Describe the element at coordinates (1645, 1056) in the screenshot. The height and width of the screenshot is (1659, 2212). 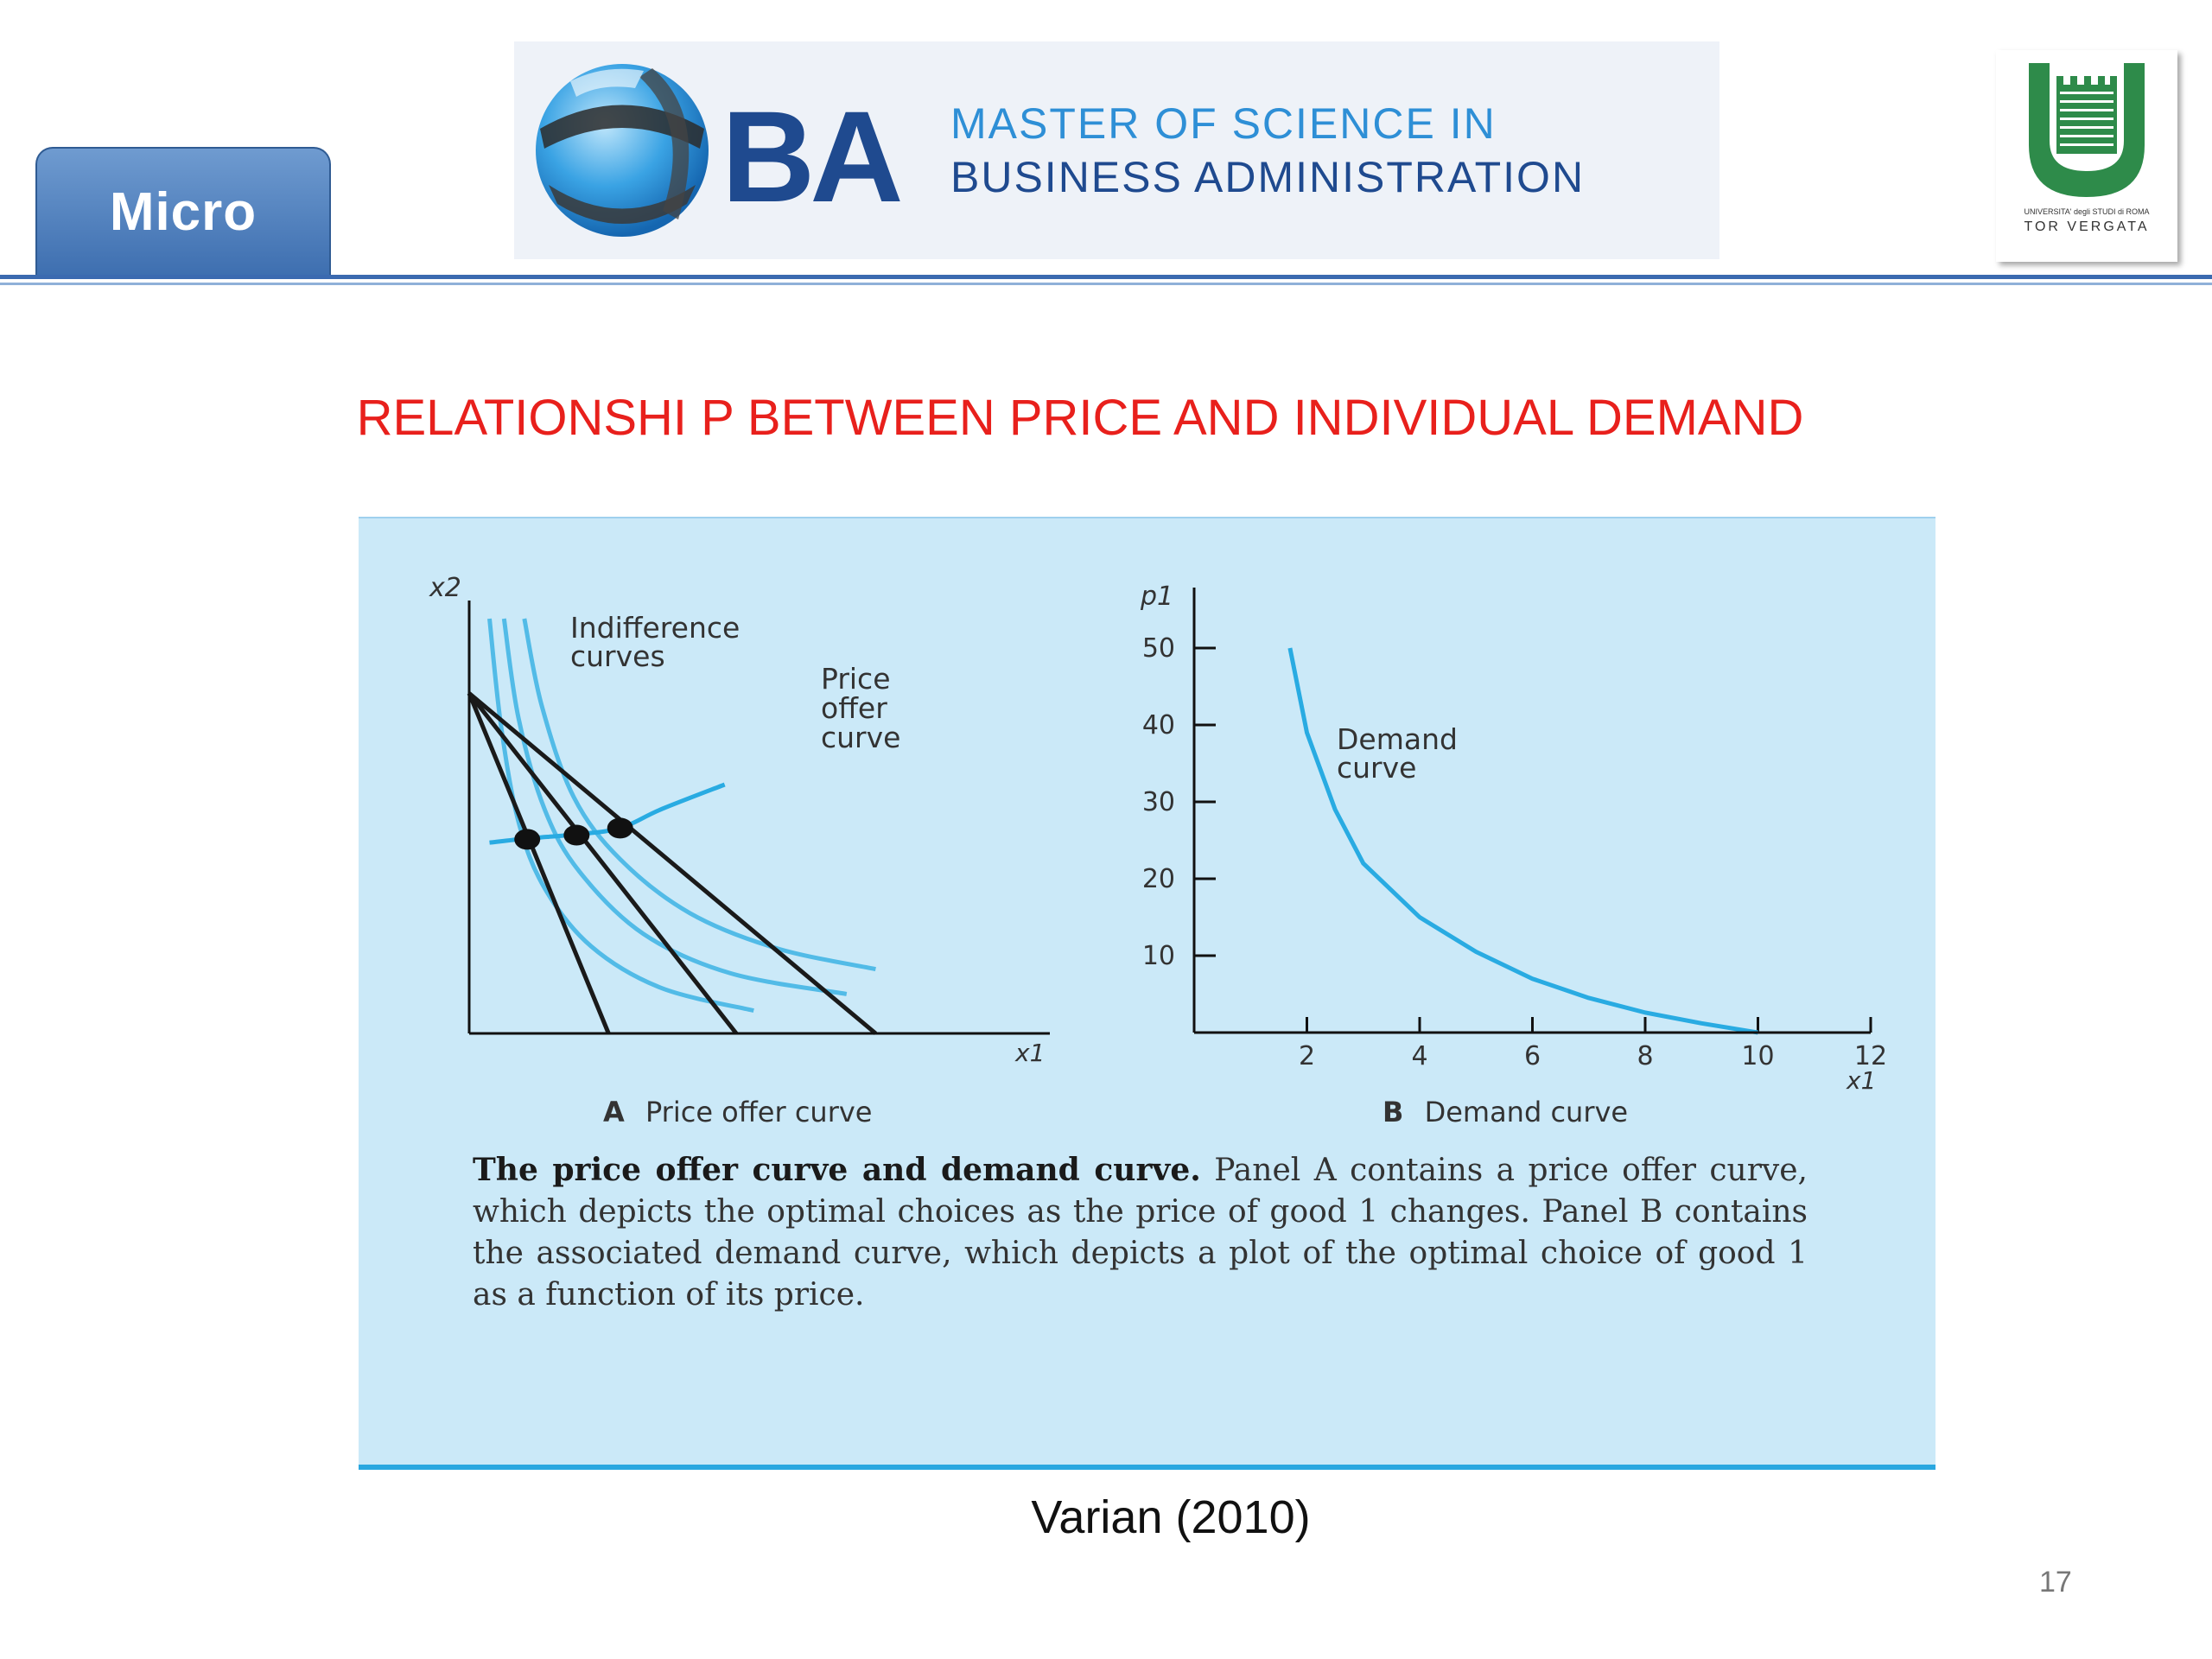
I see `x-tick-label-8: 8` at that location.